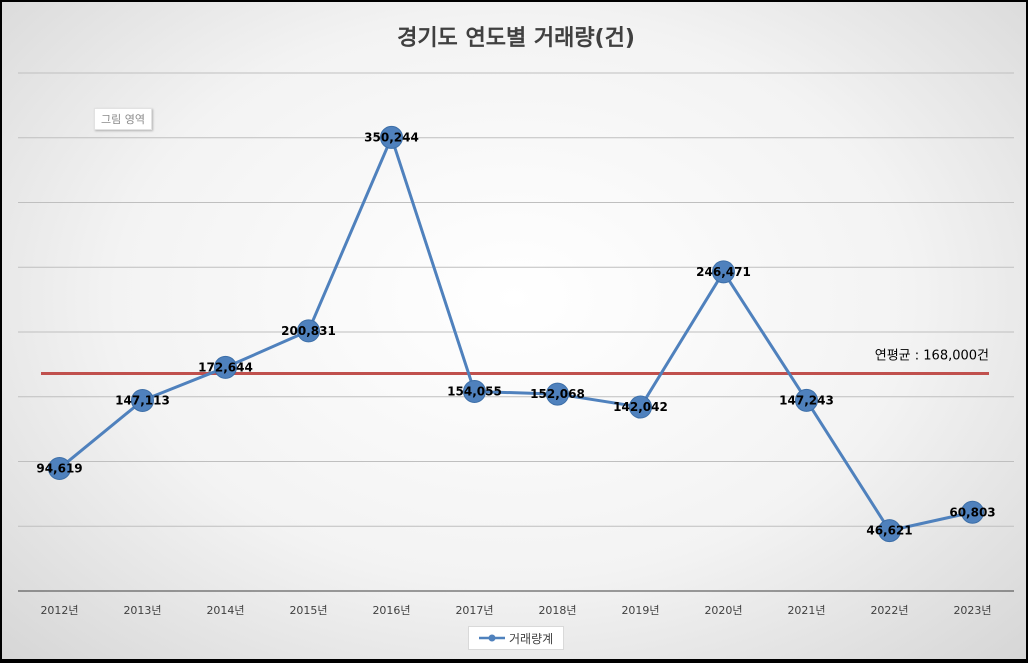 The image size is (1028, 663). Describe the element at coordinates (515, 361) in the screenshot. I see `average-reference-line-group: 연평균 : 168,000건` at that location.